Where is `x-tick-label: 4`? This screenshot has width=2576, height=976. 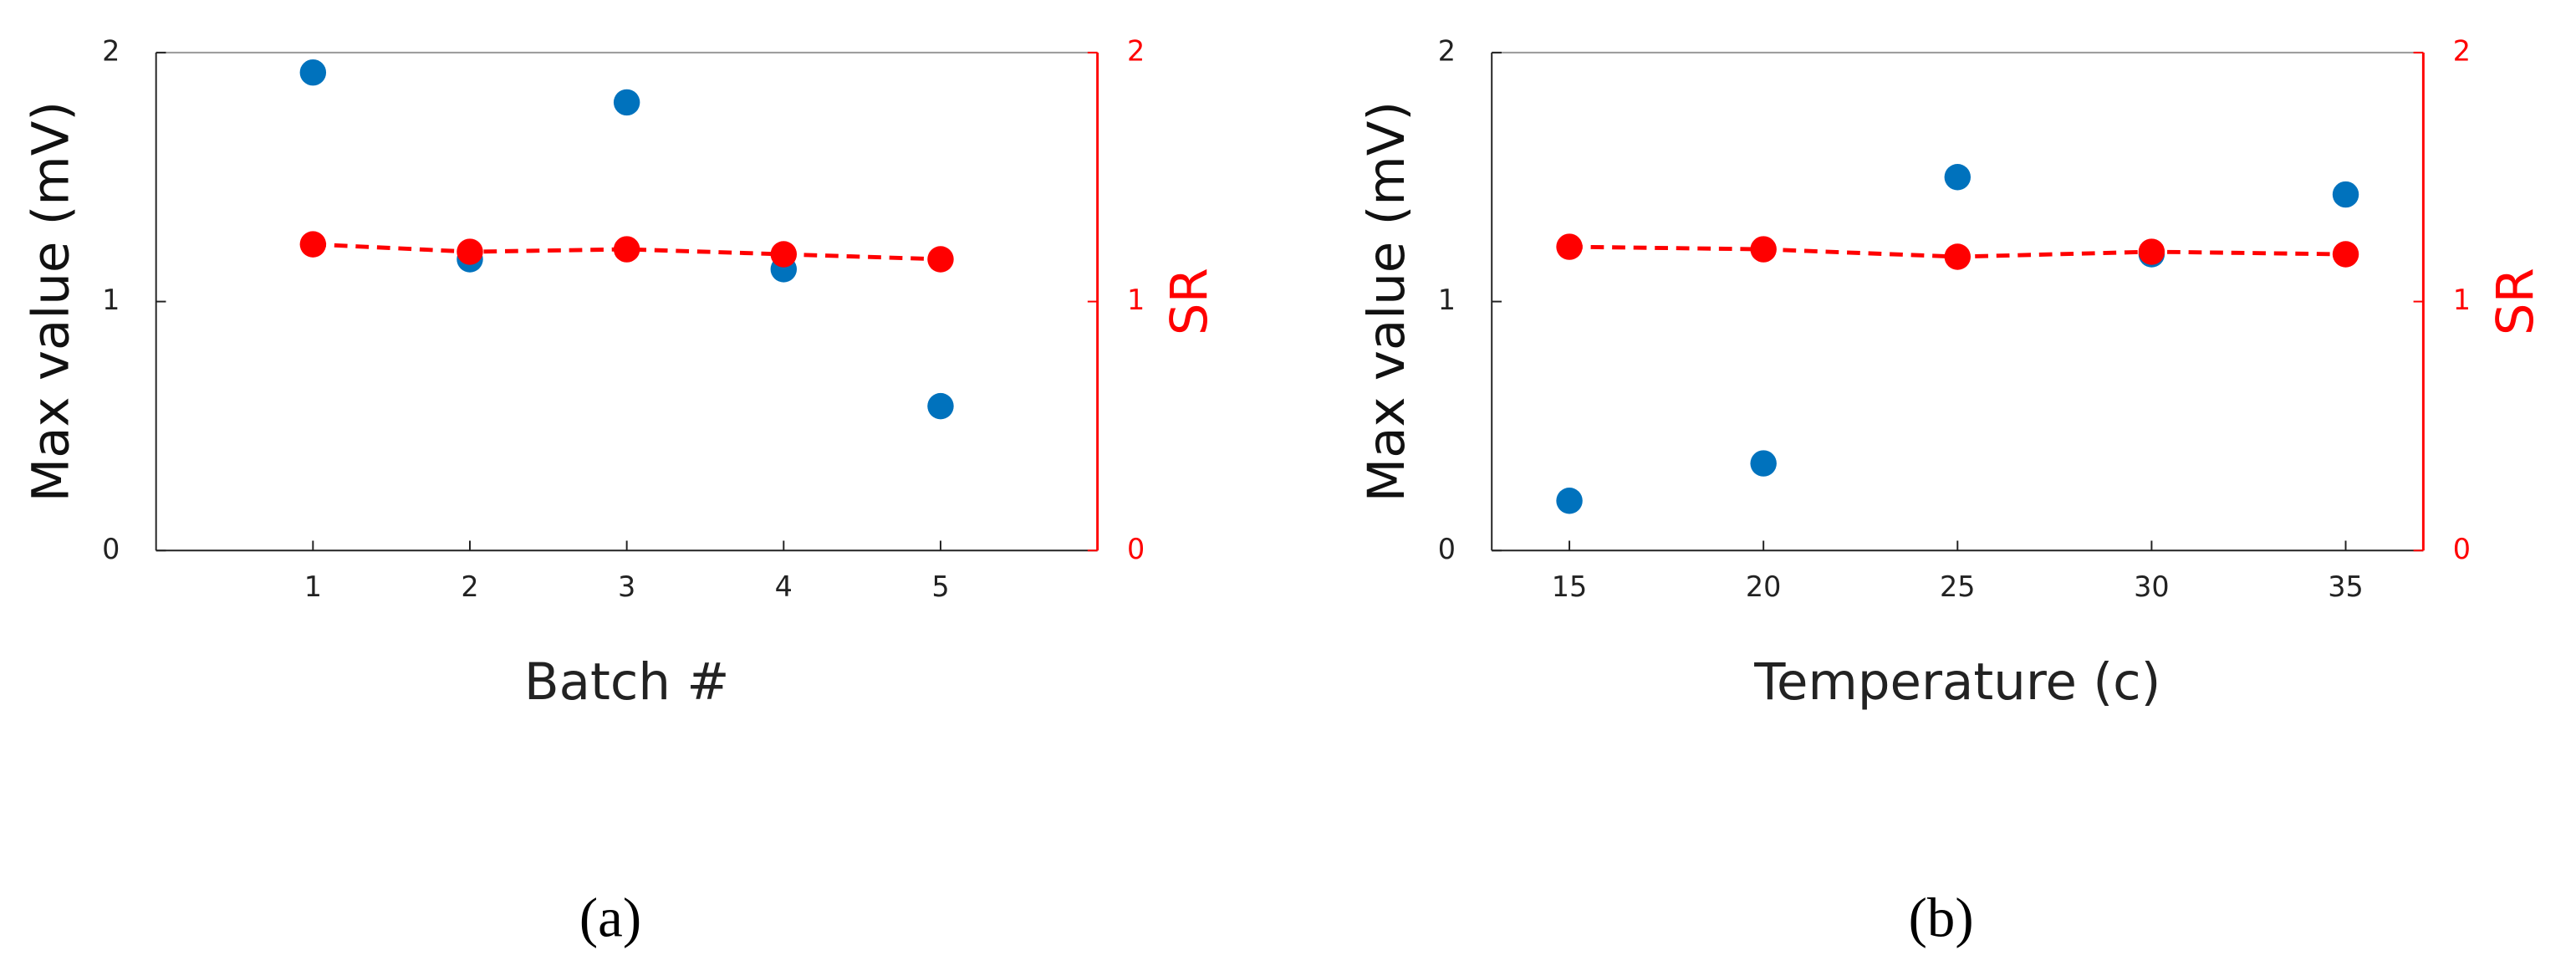 x-tick-label: 4 is located at coordinates (784, 586).